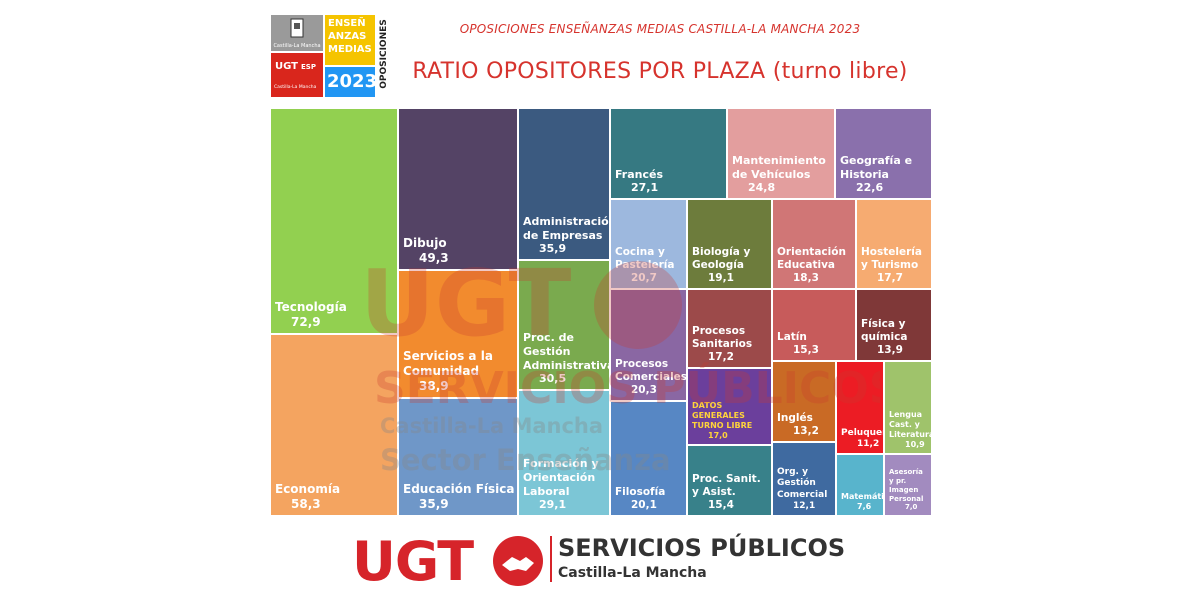 The width and height of the screenshot is (1200, 600). What do you see at coordinates (434, 258) in the screenshot?
I see `treemap-cell-value: 49,3` at bounding box center [434, 258].